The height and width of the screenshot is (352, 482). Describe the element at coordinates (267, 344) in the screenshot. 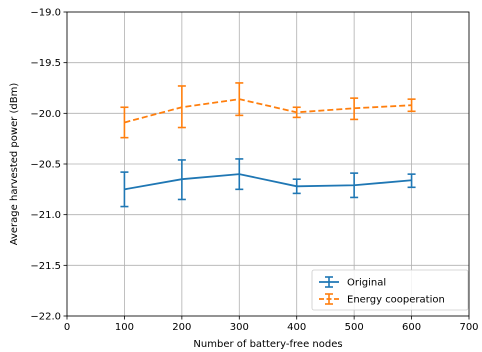

I see `x-axis-label: Number of battery-free nodes` at that location.